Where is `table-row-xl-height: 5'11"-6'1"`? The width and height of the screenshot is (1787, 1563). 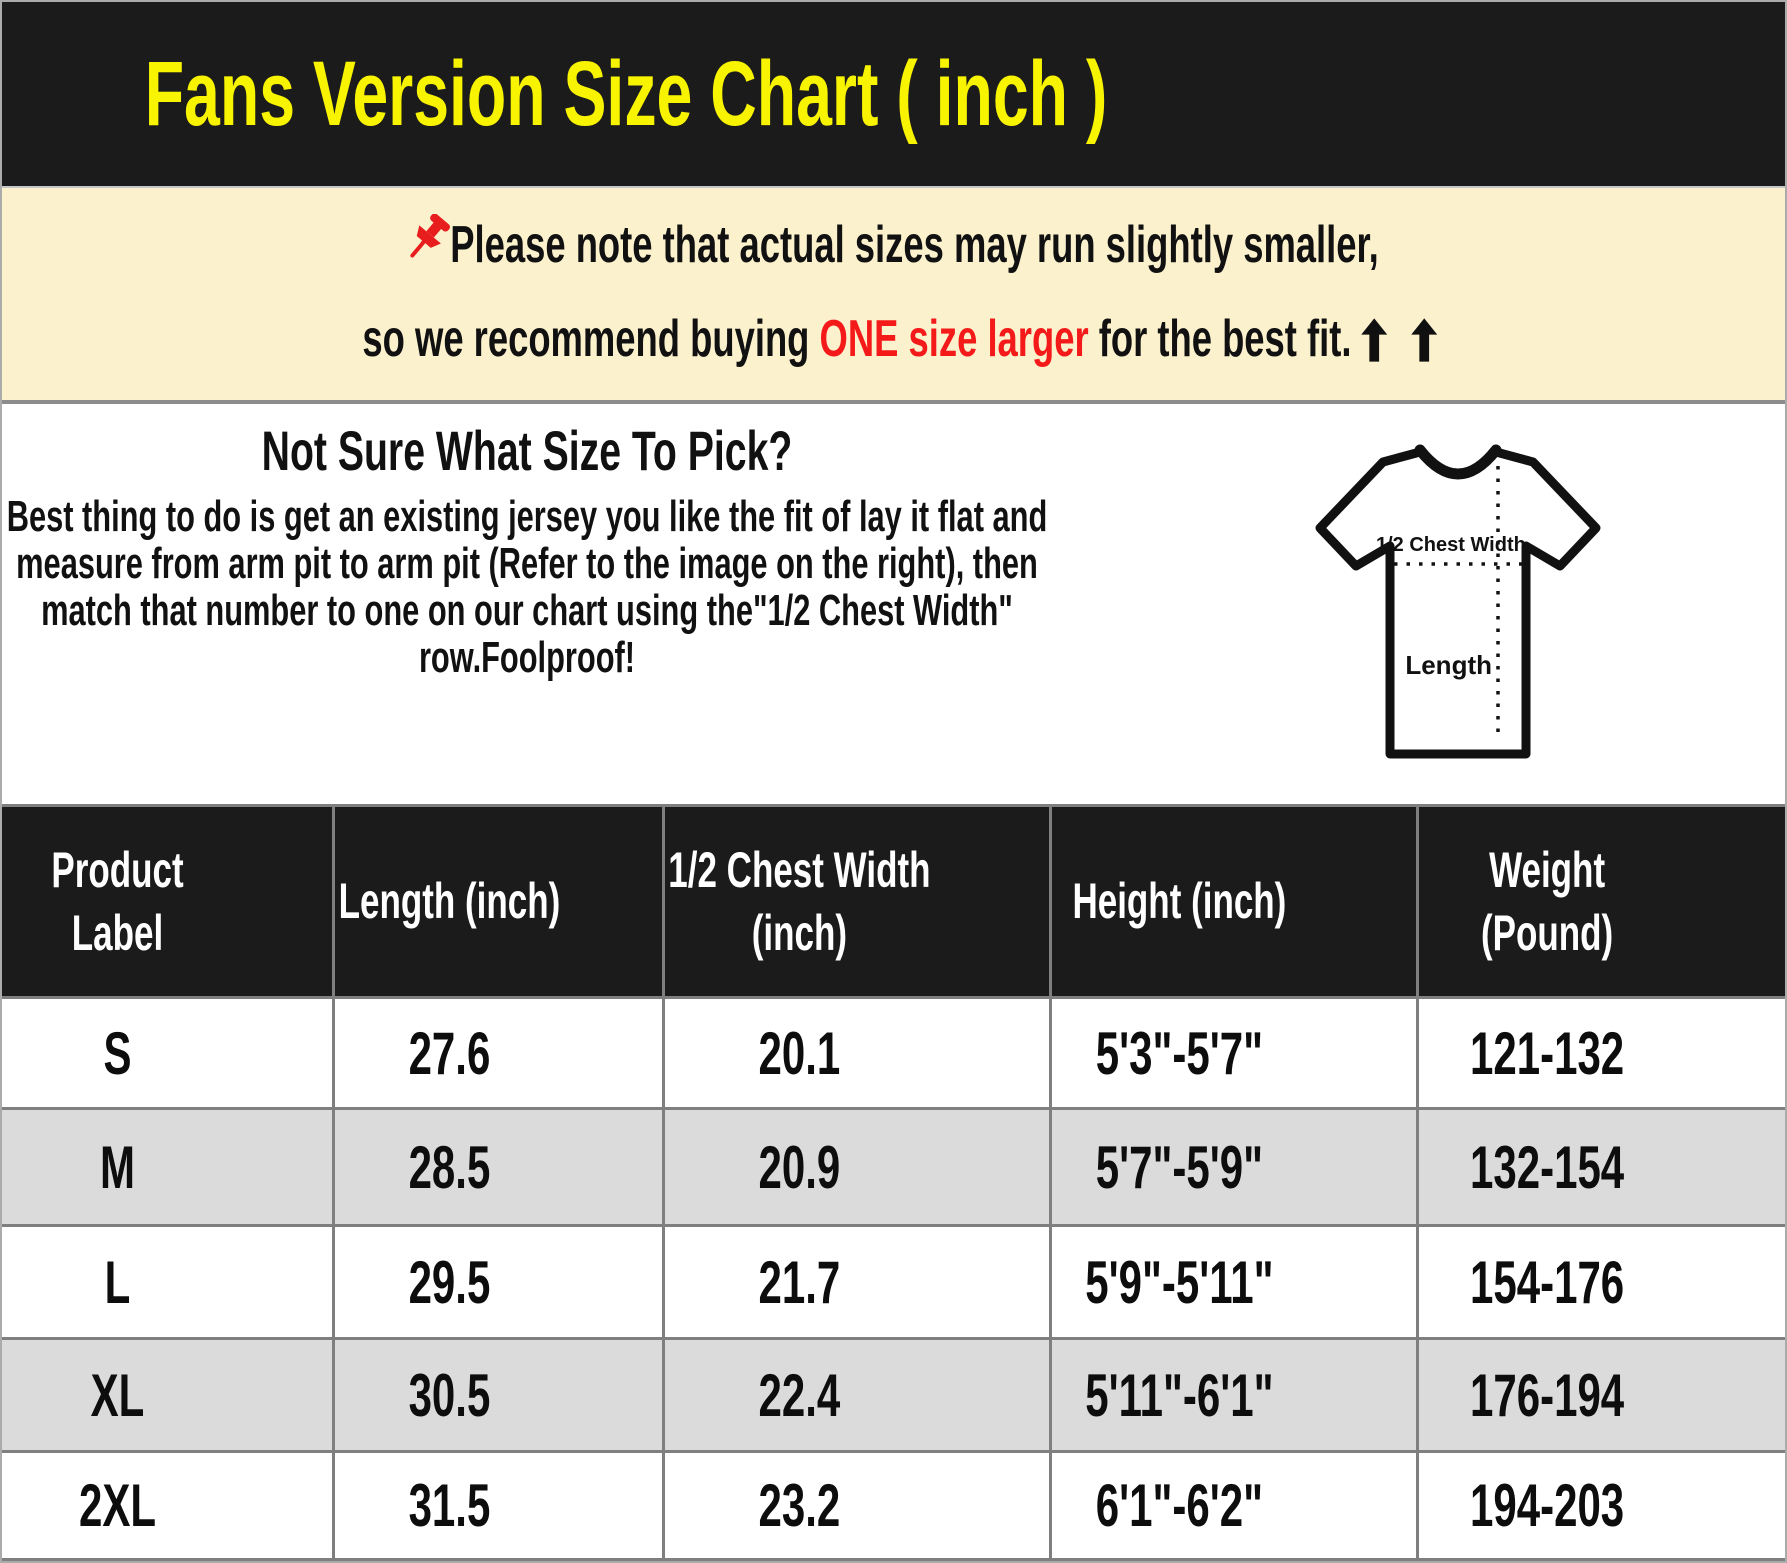
table-row-xl-height: 5'11"-6'1" is located at coordinates (1235, 1396).